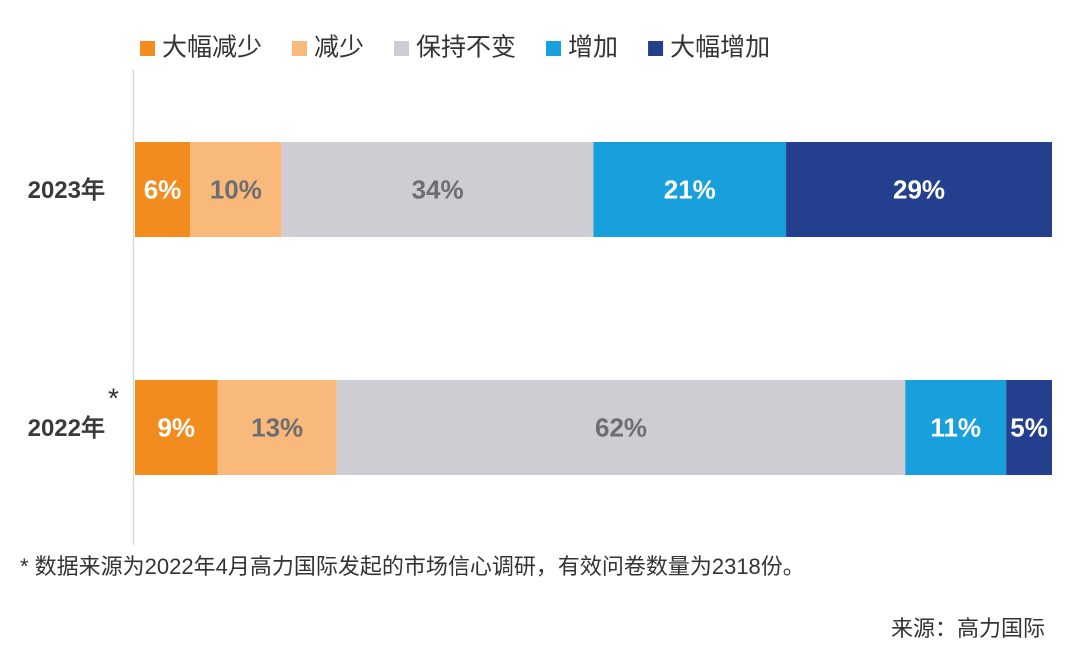 The height and width of the screenshot is (660, 1080). I want to click on category-note: *, so click(113, 397).